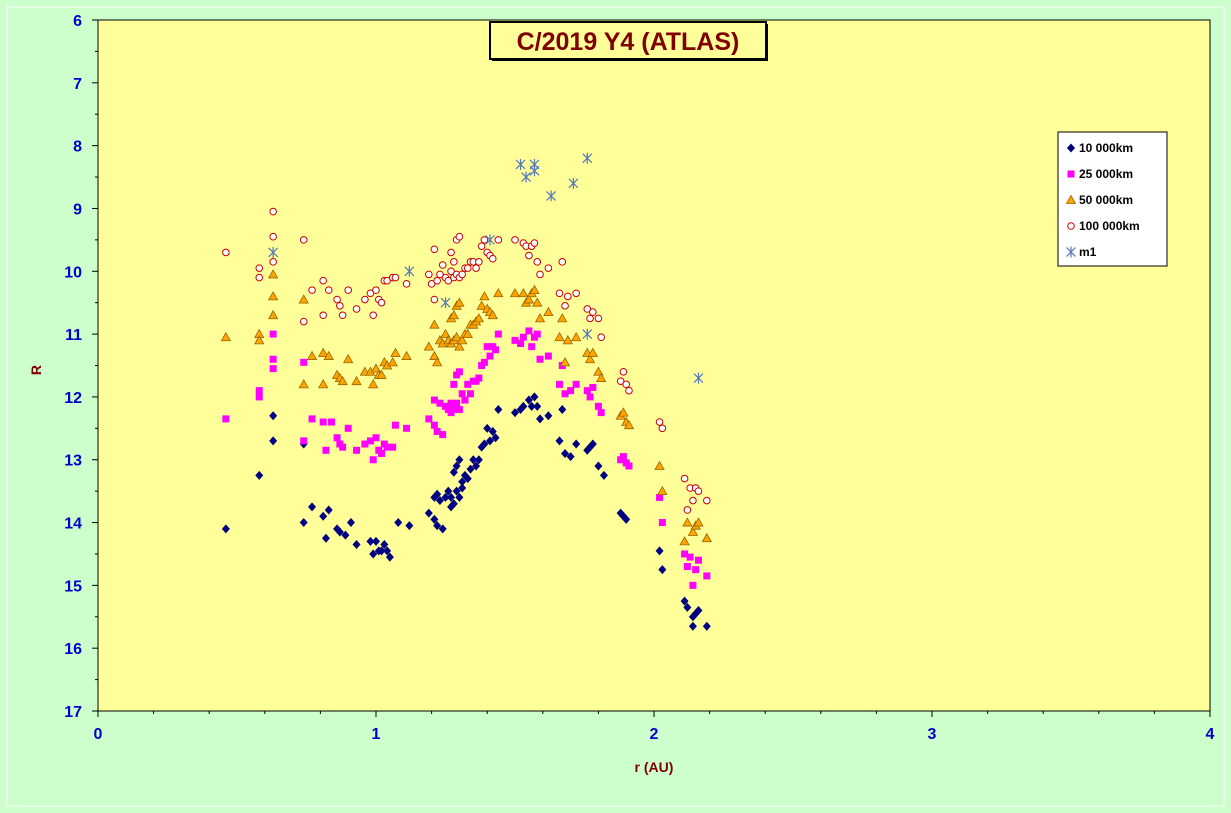  Describe the element at coordinates (1112, 199) in the screenshot. I see `legend-box` at that location.